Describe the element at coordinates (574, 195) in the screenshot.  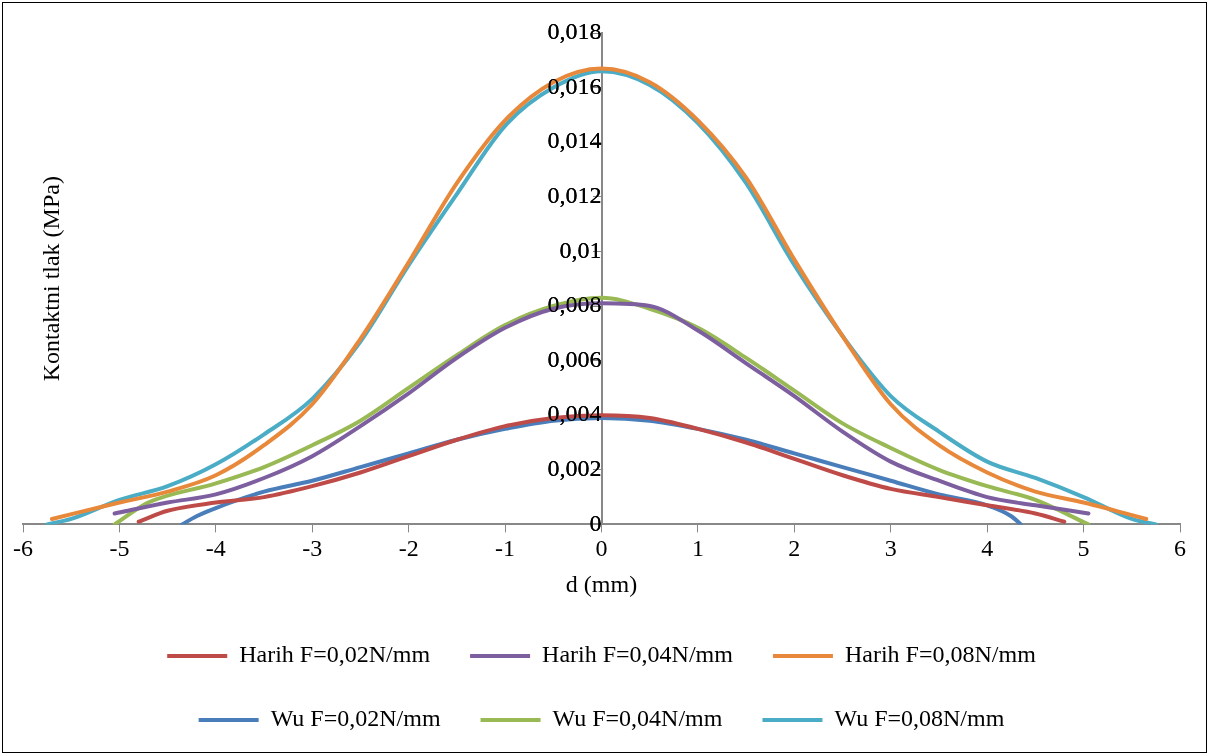
I see `y-tick-label: 0,012` at that location.